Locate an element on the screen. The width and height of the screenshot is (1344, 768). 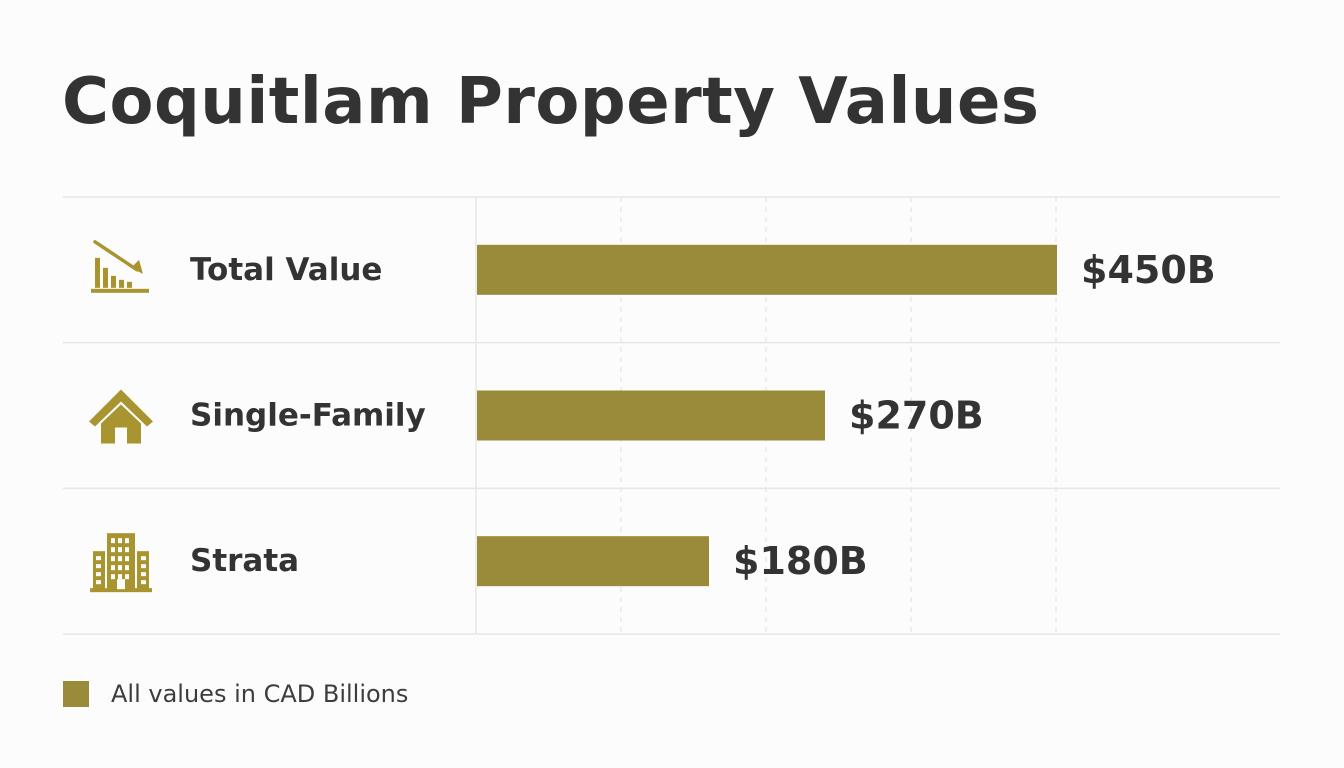
icon-walls is located at coordinates (121, 424).